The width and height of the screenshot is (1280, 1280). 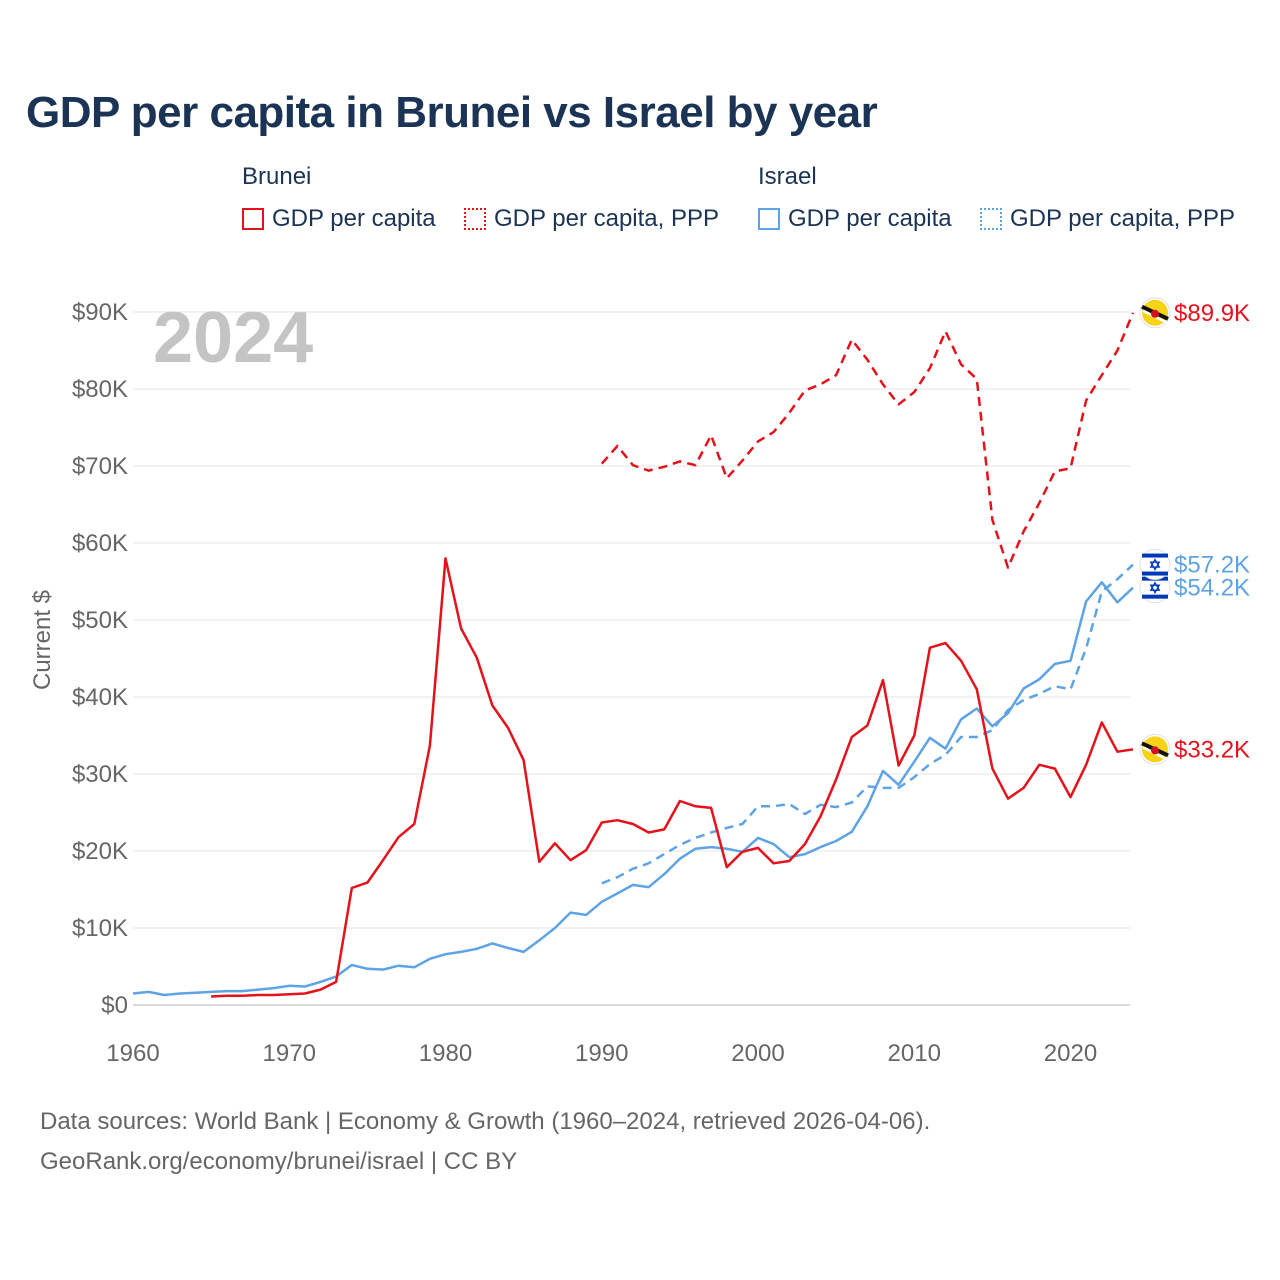 I want to click on y-axis-title: Current $, so click(x=42, y=640).